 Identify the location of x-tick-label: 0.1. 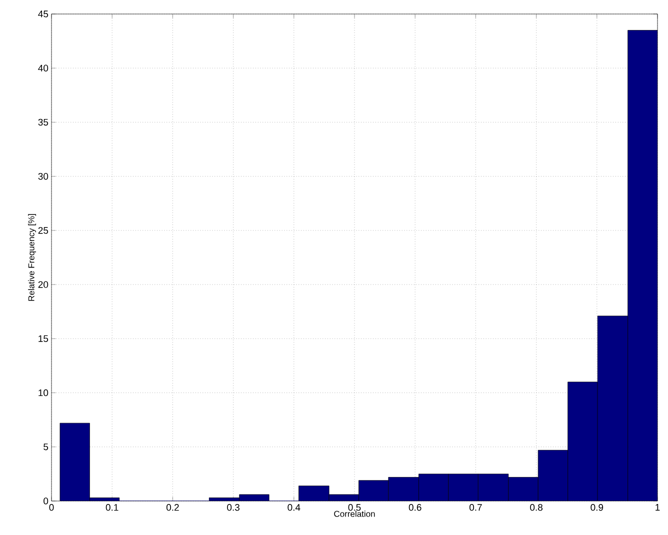
(112, 507).